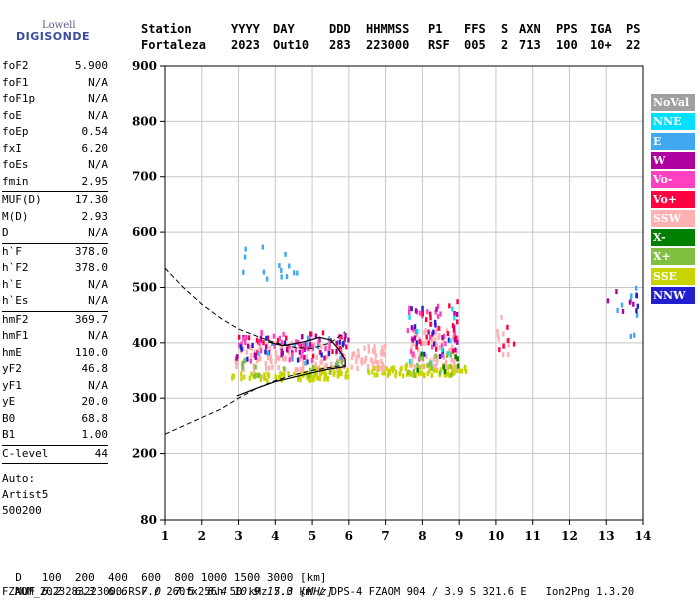 This screenshot has width=700, height=600. What do you see at coordinates (12, 148) in the screenshot?
I see `param-key: fxI` at bounding box center [12, 148].